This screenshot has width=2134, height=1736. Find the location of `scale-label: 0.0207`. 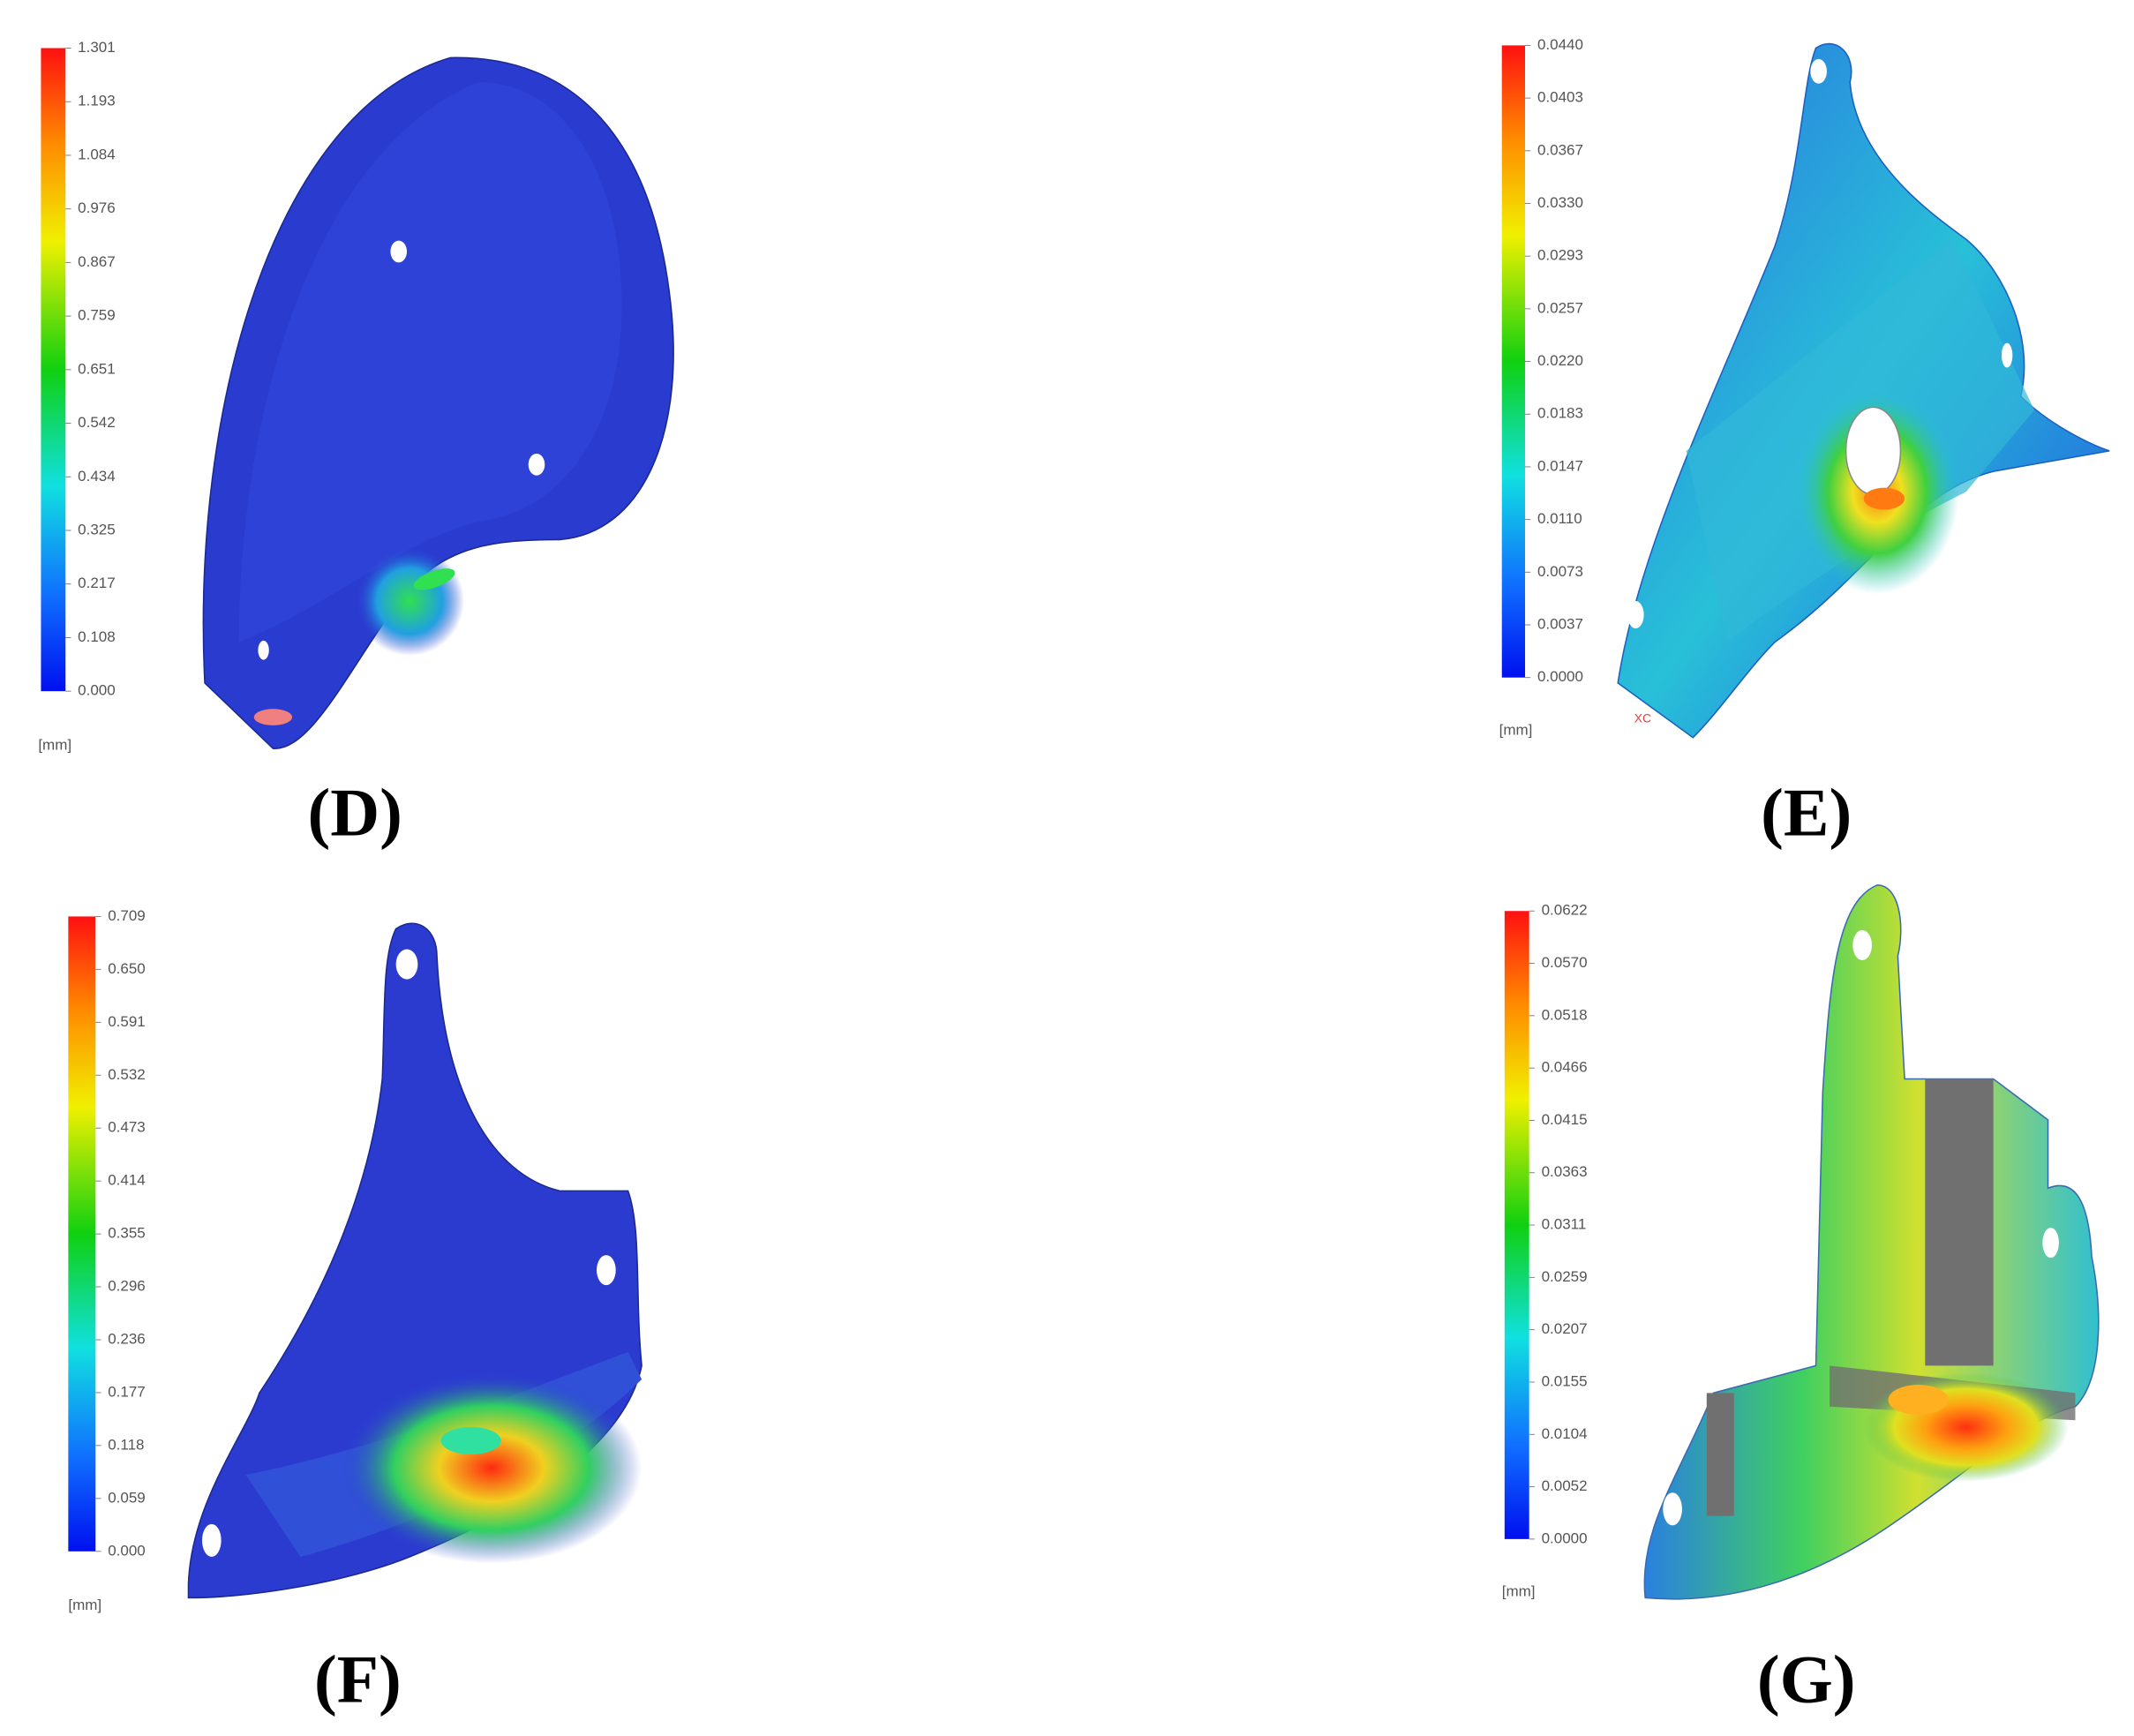

scale-label: 0.0207 is located at coordinates (1565, 1328).